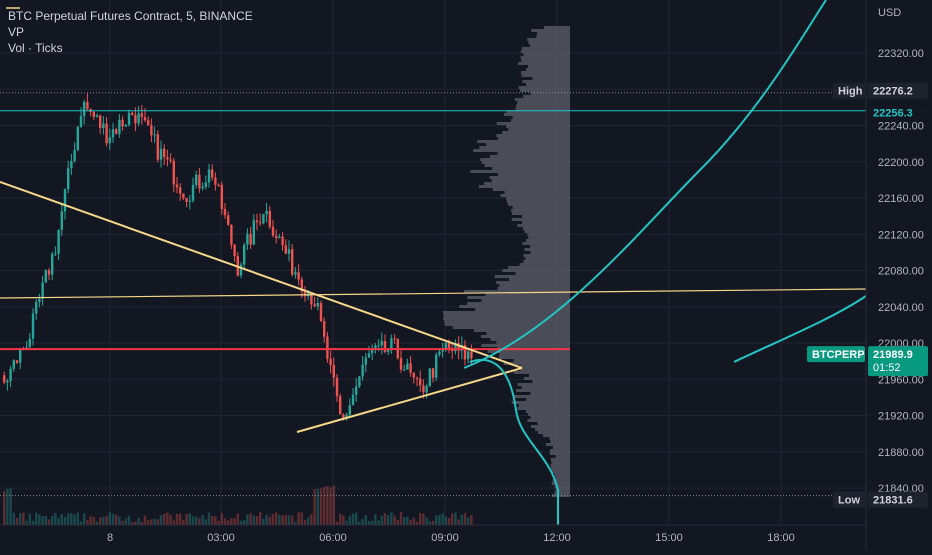 The height and width of the screenshot is (555, 932). I want to click on projection-curve-lower, so click(514, 442).